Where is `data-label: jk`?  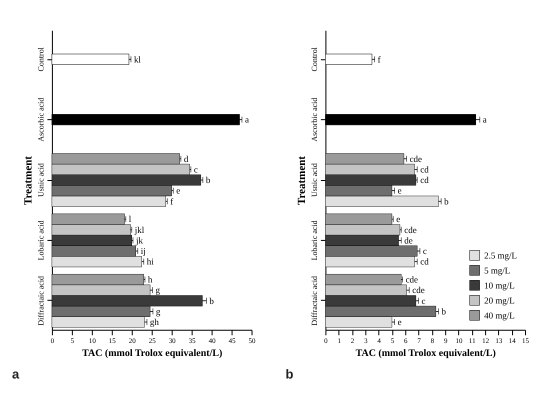
data-label: jk is located at coordinates (139, 240).